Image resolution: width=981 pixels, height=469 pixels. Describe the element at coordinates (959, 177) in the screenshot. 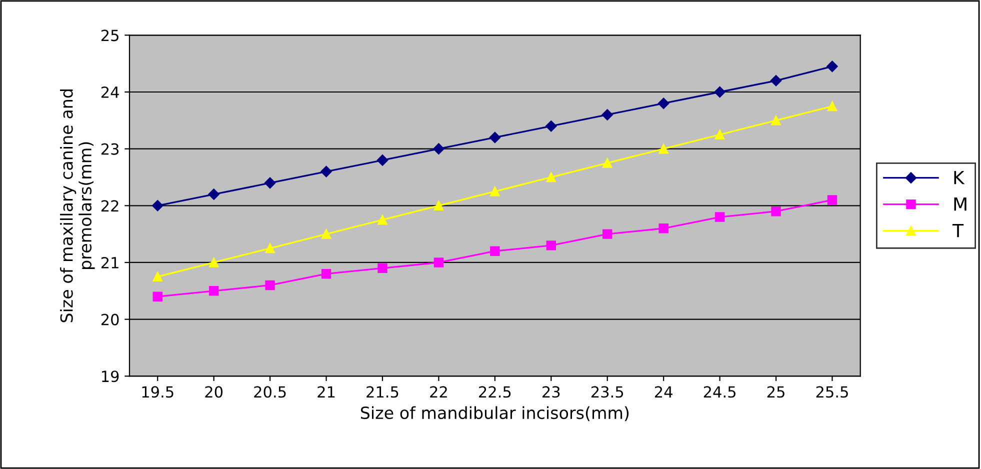

I see `legend-label: K` at that location.